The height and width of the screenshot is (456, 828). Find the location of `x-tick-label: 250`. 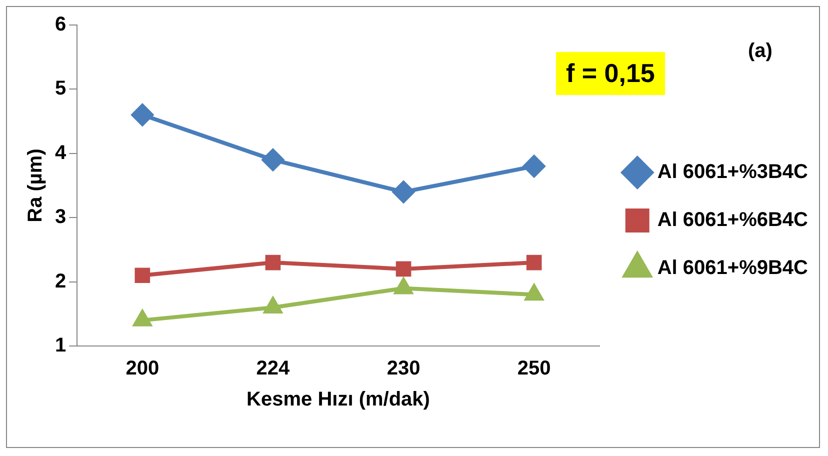

x-tick-label: 250 is located at coordinates (534, 369).